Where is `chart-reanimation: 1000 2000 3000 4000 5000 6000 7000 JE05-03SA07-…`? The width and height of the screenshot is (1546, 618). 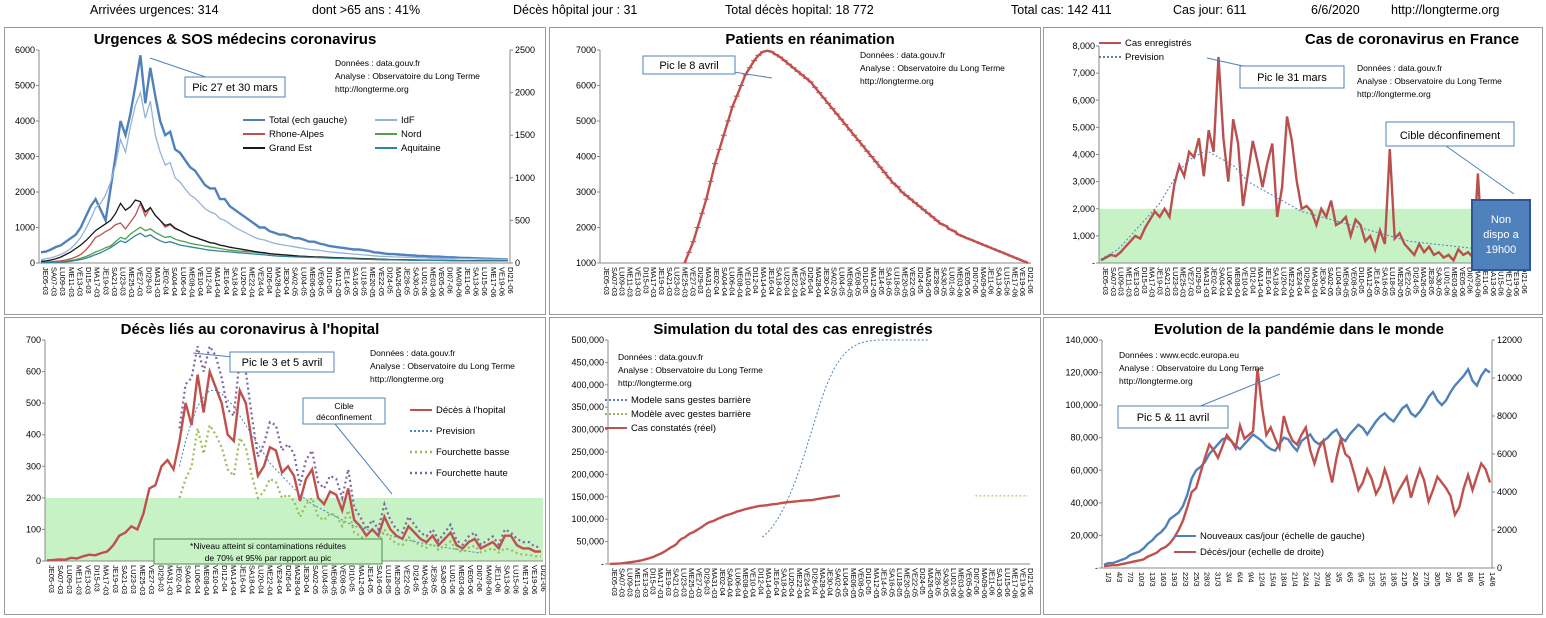 chart-reanimation: 1000 2000 3000 4000 5000 6000 7000 JE05-03SA07-… is located at coordinates (805, 164).